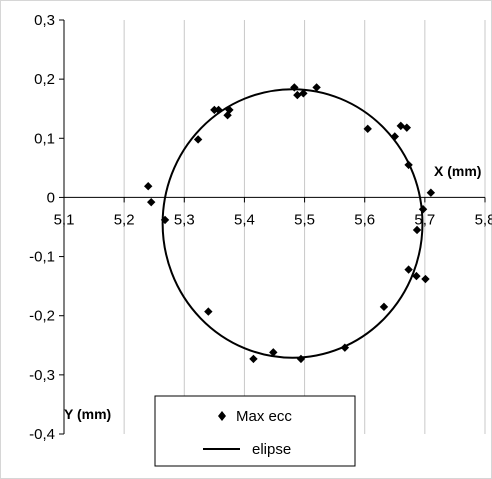  I want to click on y-tick-label: -0,1, so click(42, 257).